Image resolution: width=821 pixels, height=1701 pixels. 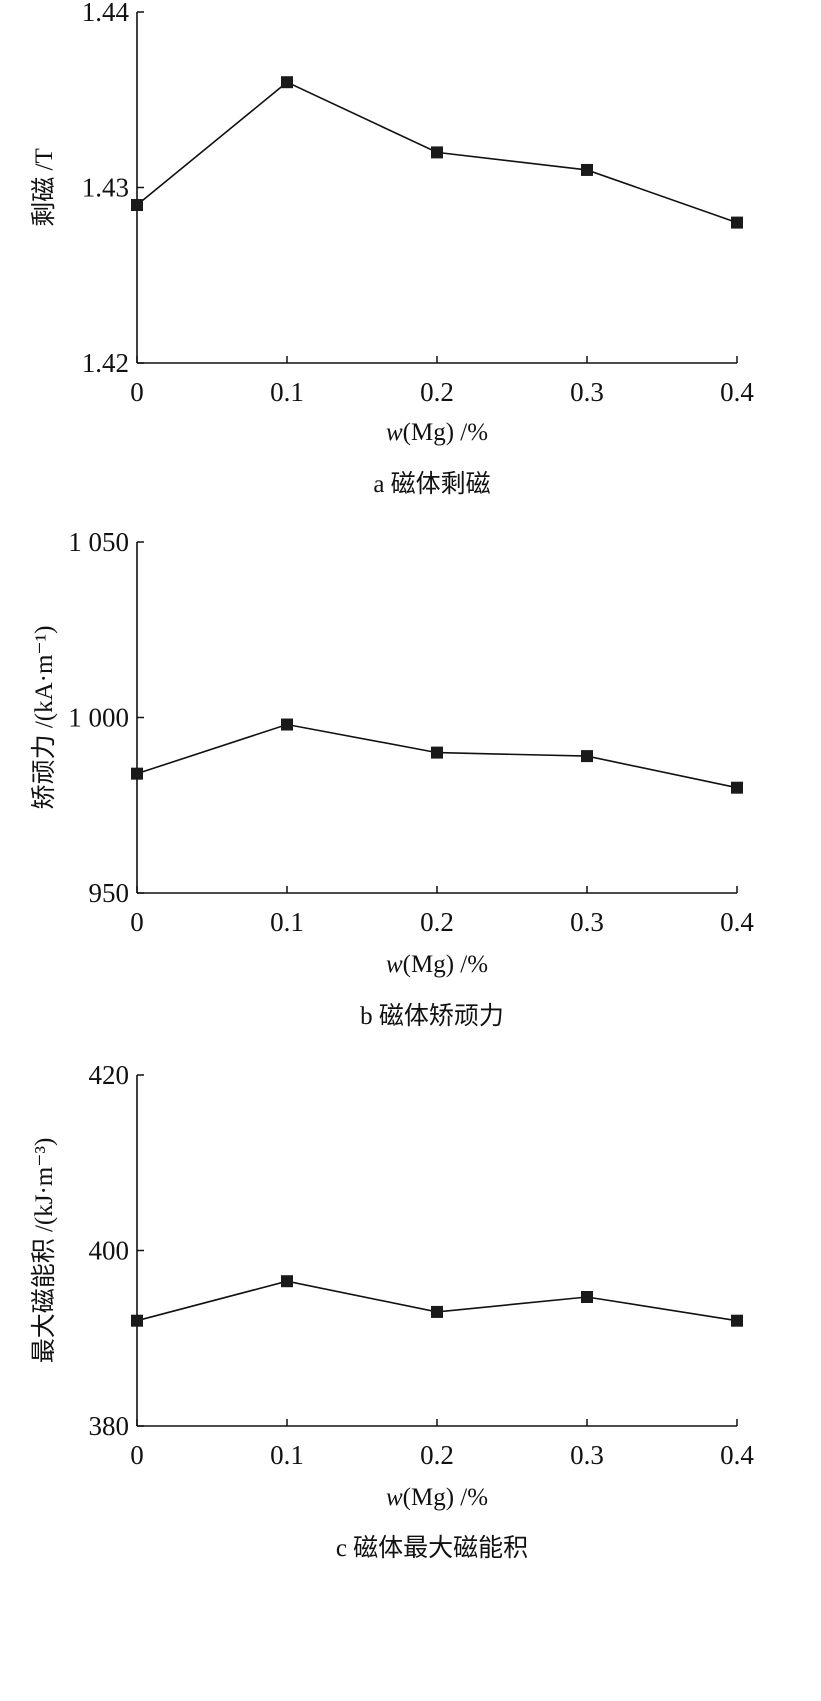 What do you see at coordinates (106, 13) in the screenshot?
I see `y-tick-label: 1.44` at bounding box center [106, 13].